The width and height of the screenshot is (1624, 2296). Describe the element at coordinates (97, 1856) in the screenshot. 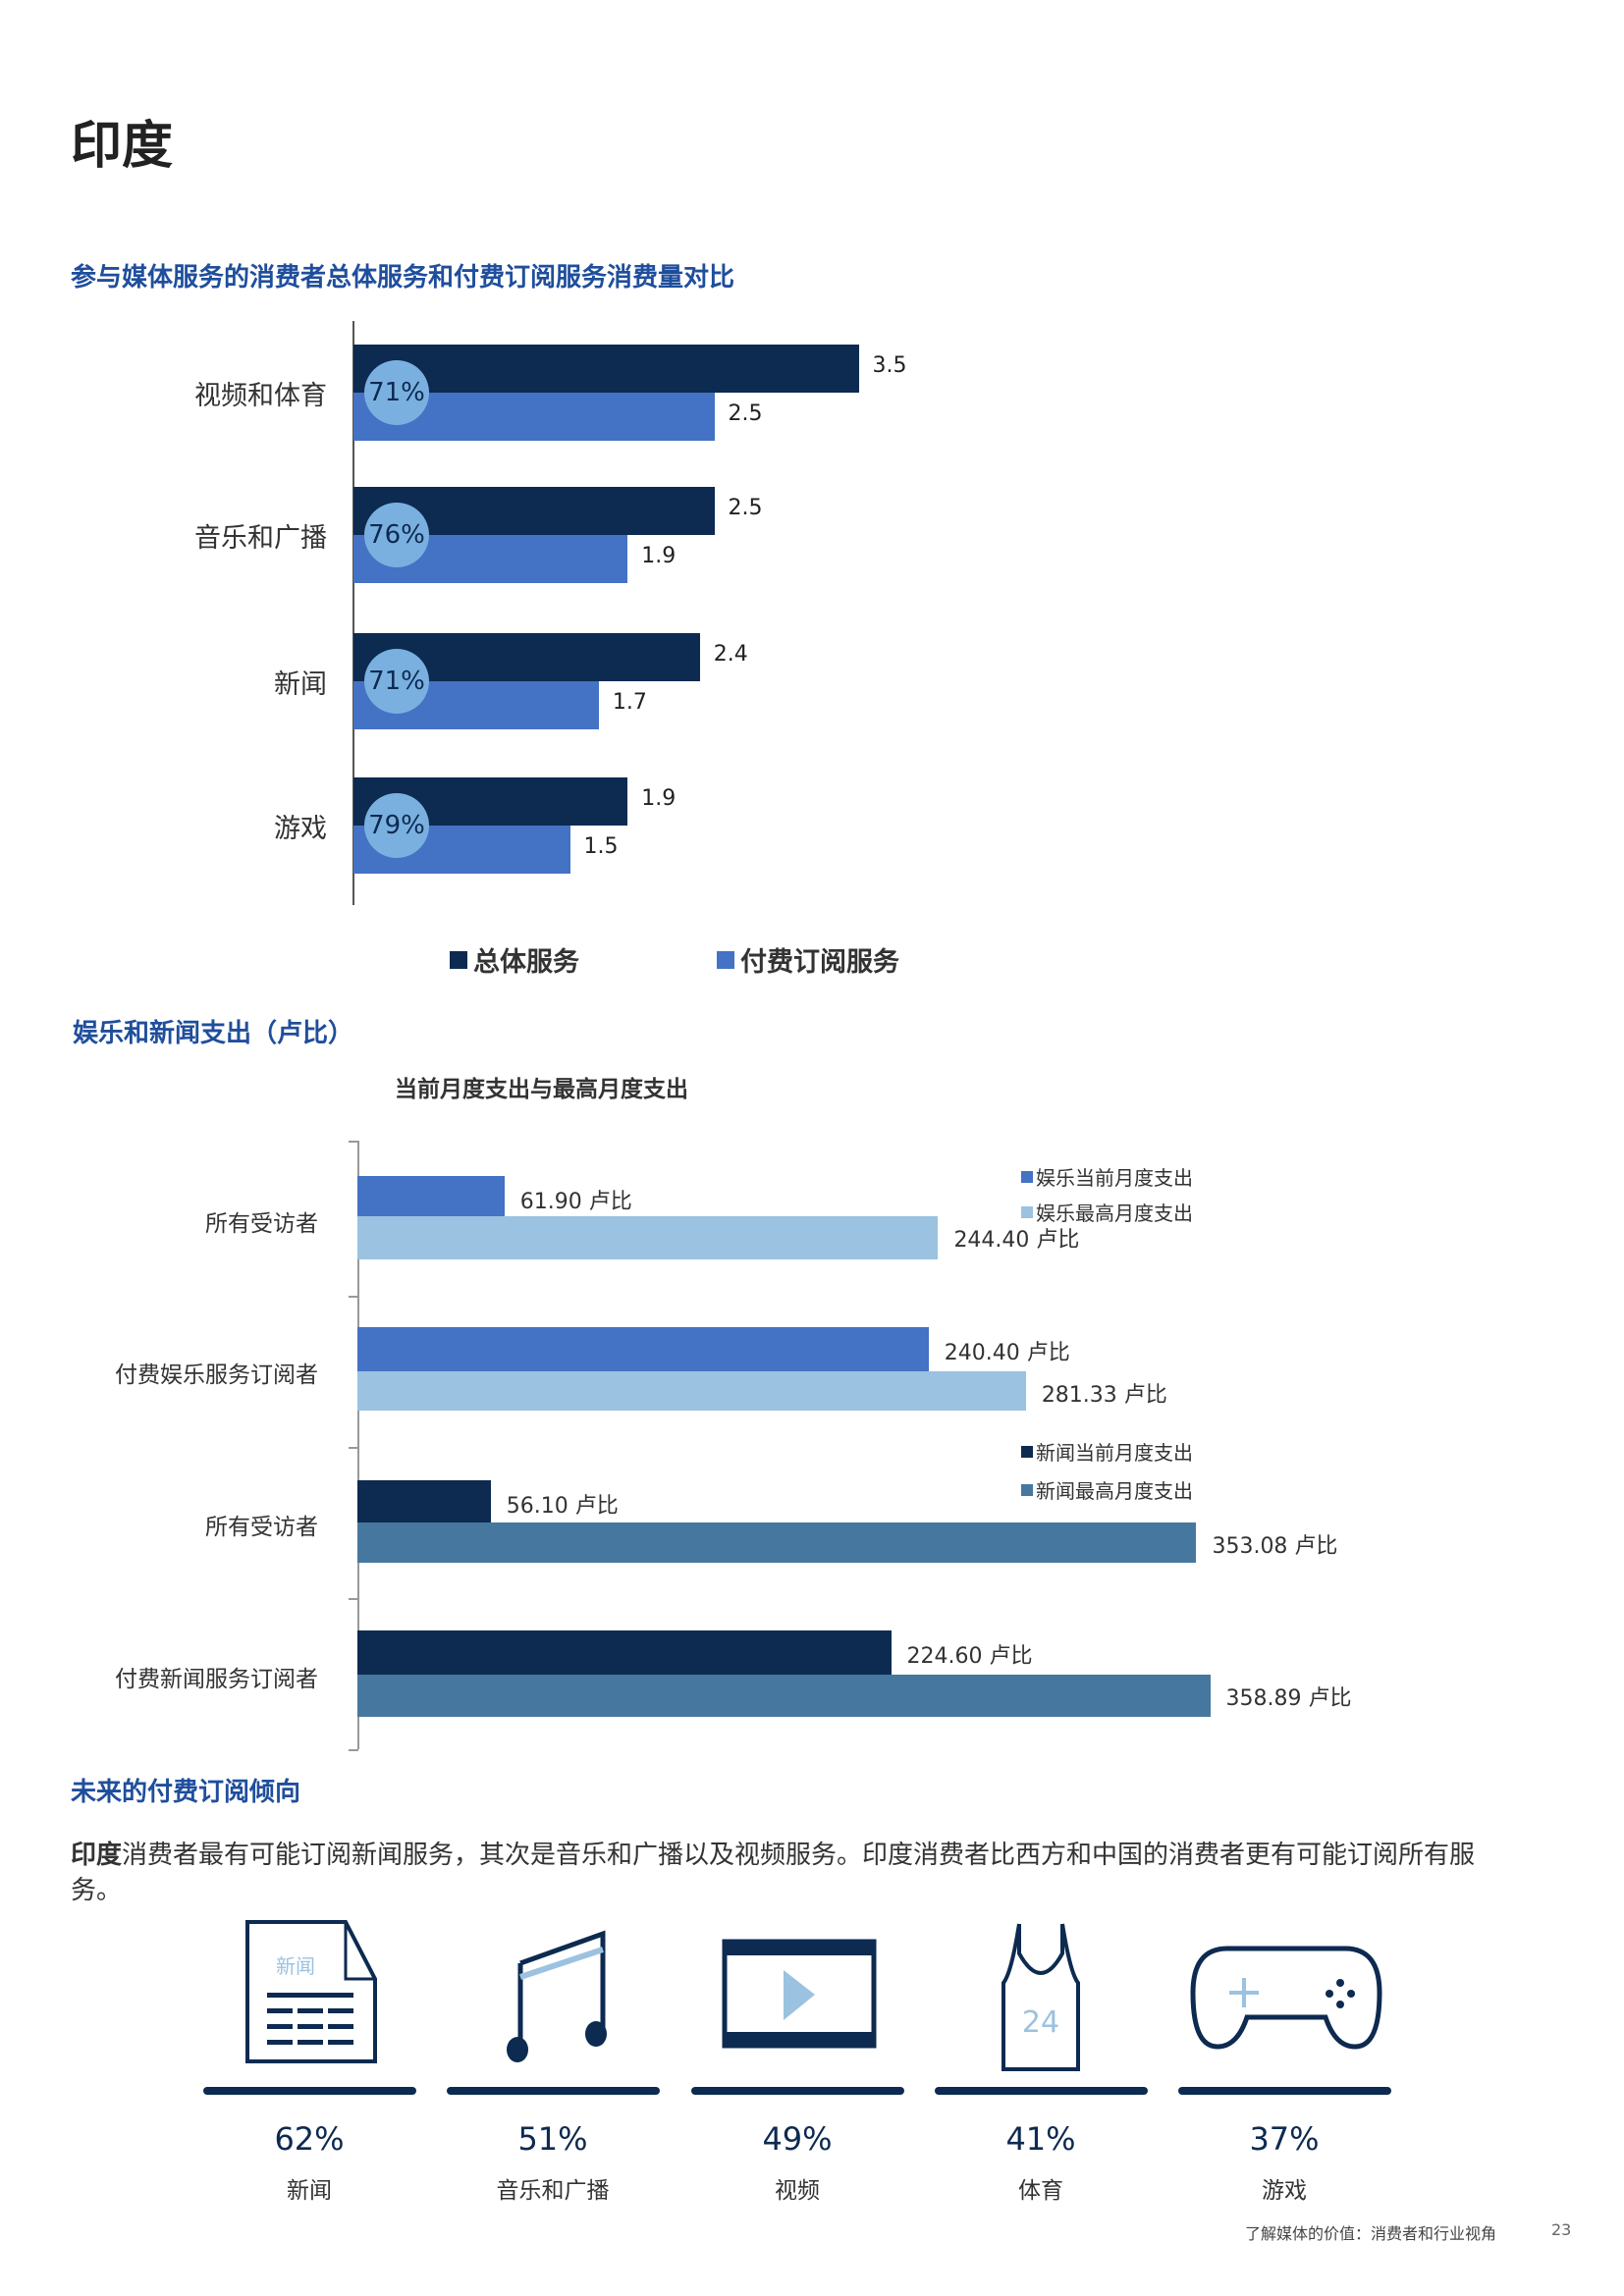

I see `paragraph-bold: 印度` at that location.